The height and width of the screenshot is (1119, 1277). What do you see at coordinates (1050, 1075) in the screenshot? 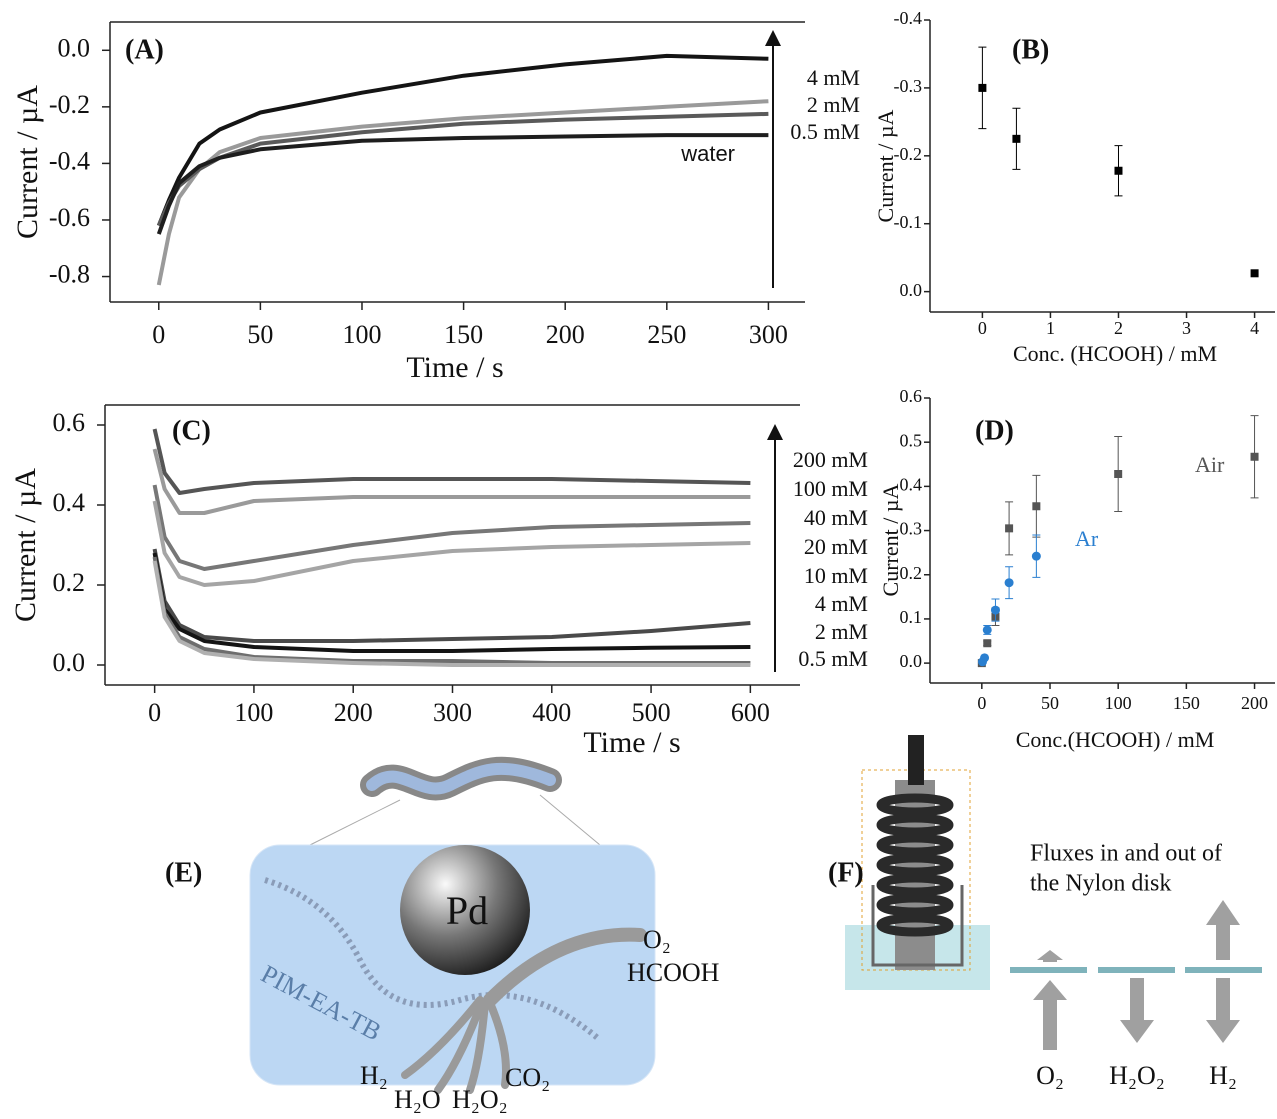
I see `flux-label: O₂` at bounding box center [1050, 1075].